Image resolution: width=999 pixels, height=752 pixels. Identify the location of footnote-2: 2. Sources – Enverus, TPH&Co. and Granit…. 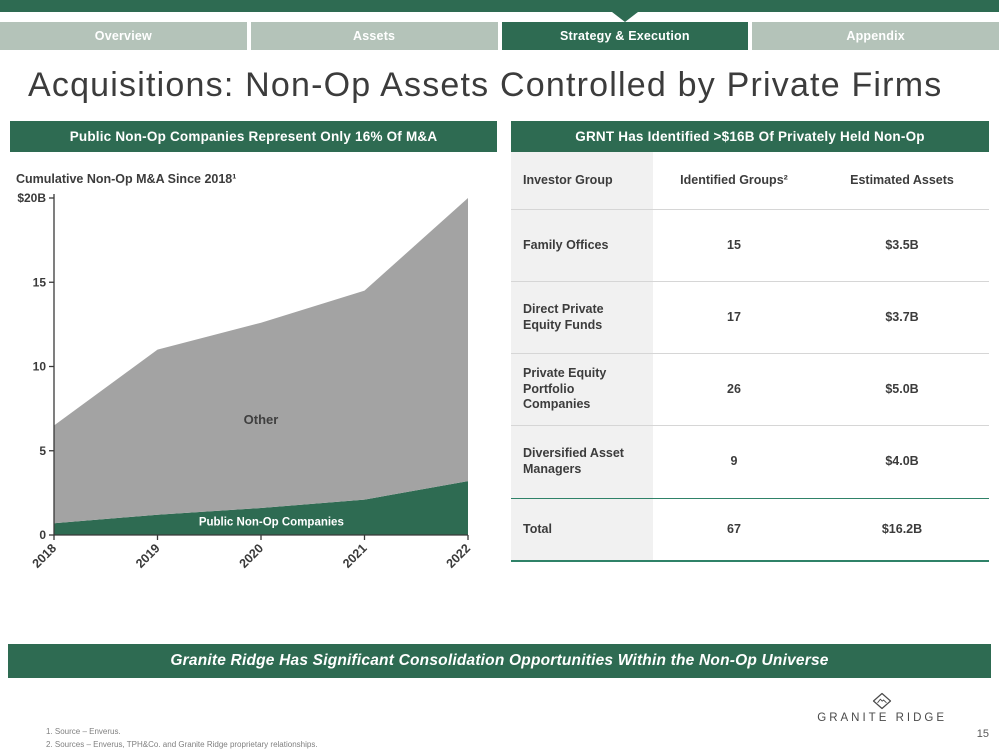
(182, 744).